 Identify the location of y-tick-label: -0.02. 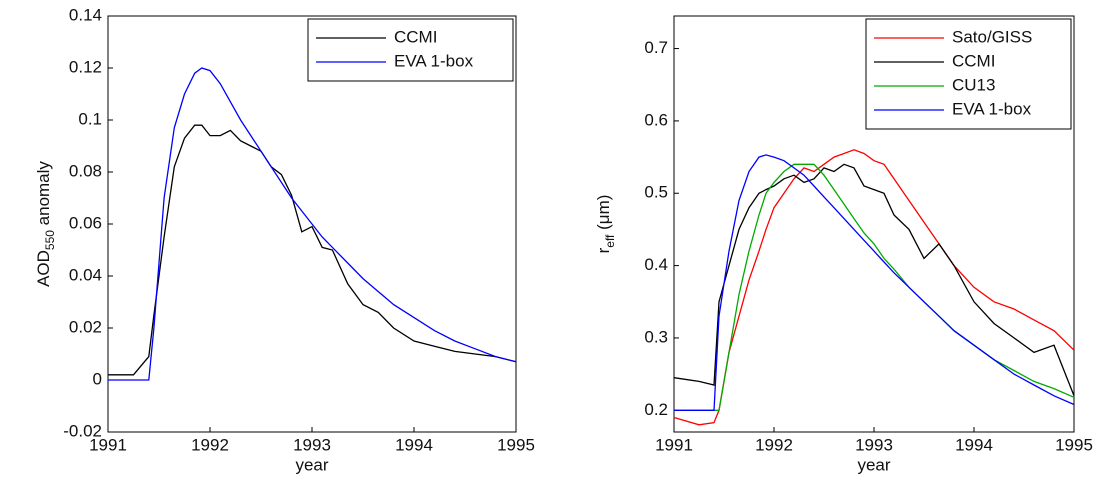
(82, 430).